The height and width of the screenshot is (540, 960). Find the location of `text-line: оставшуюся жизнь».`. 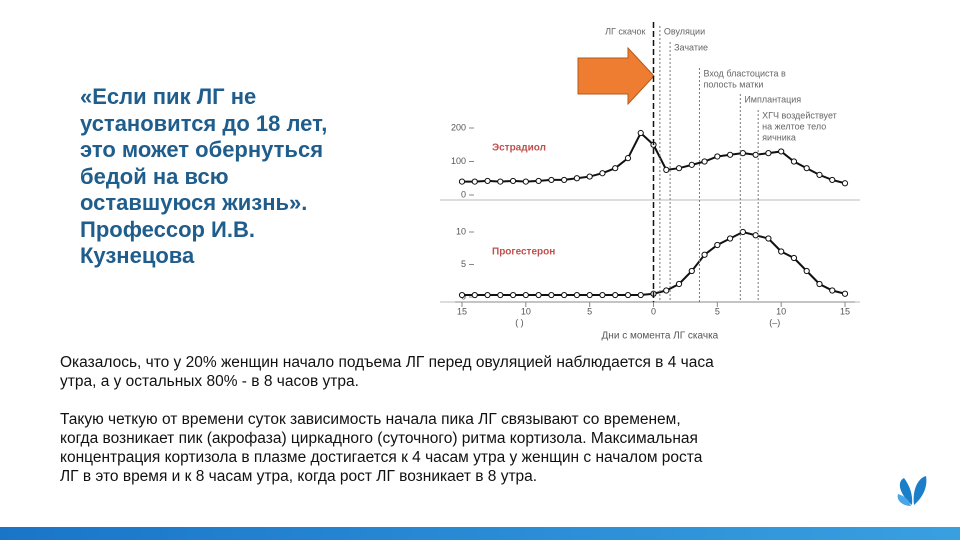

text-line: оставшуюся жизнь». is located at coordinates (194, 202).